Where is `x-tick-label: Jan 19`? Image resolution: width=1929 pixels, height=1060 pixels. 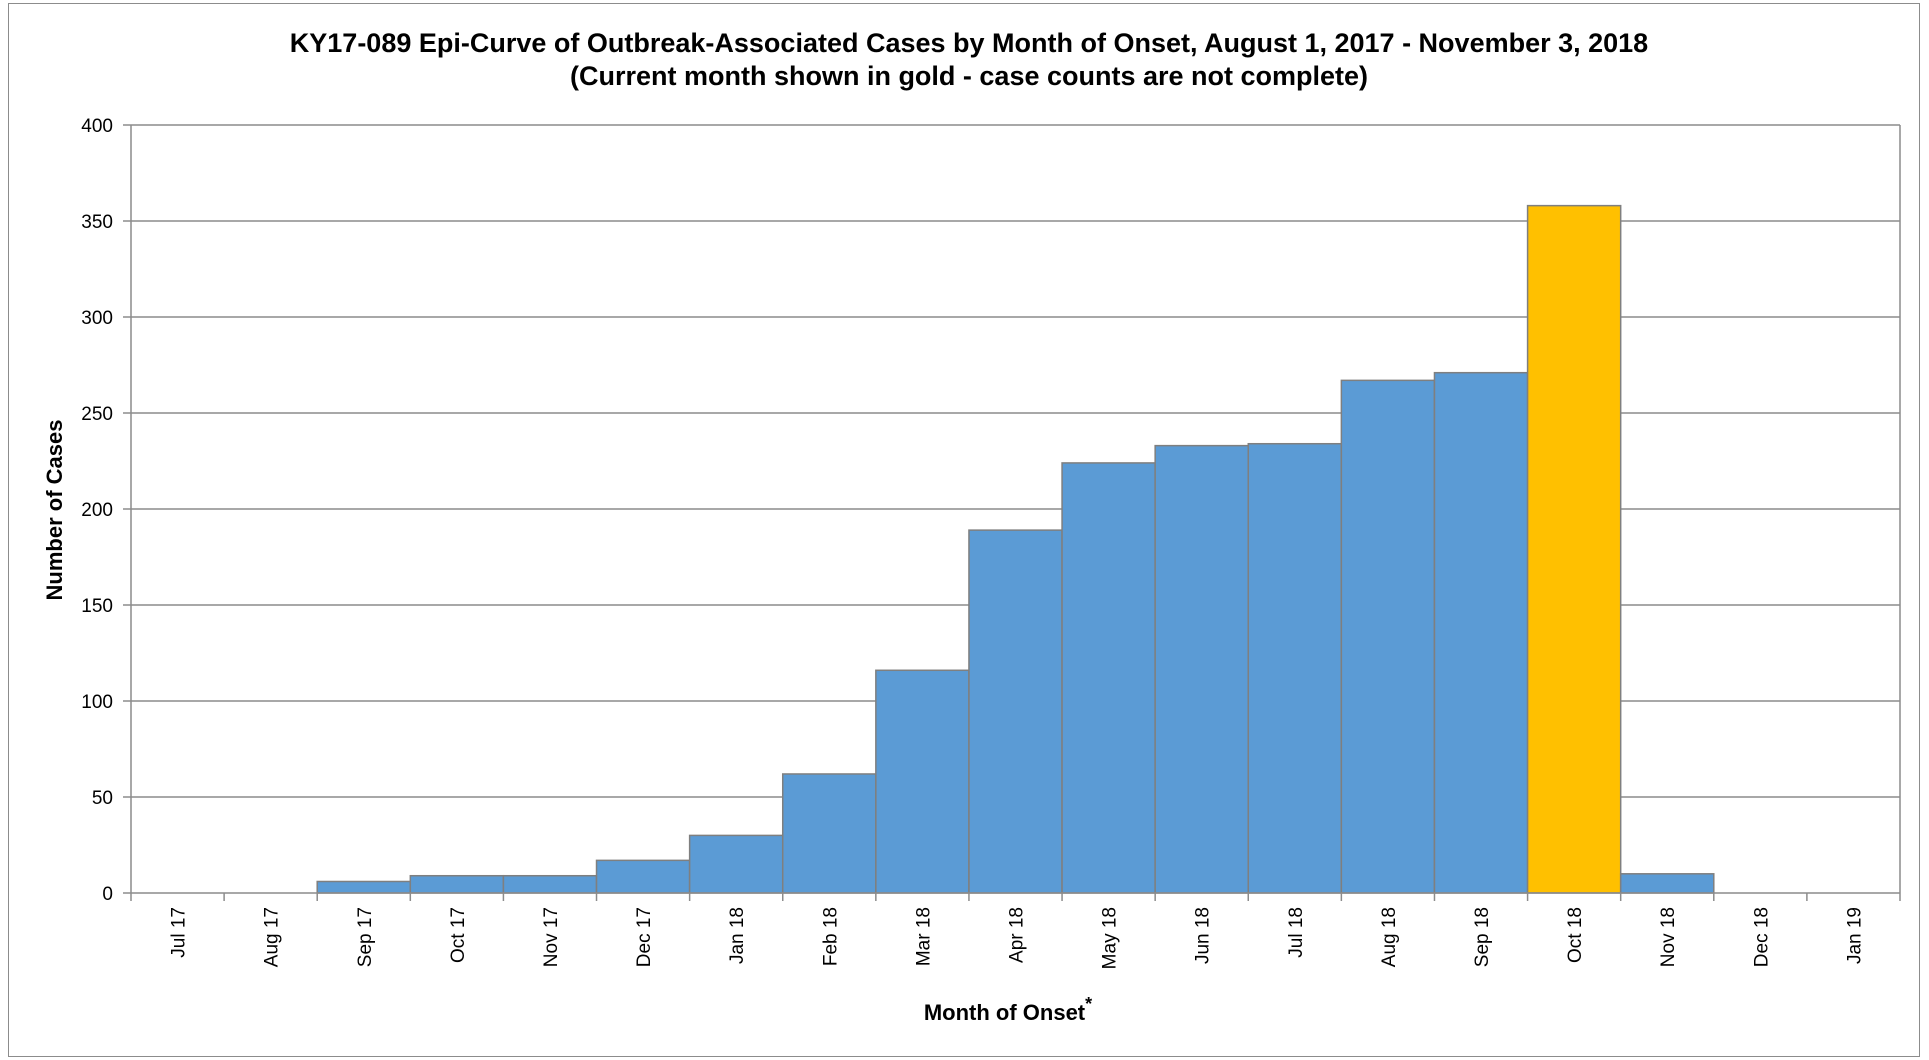 x-tick-label: Jan 19 is located at coordinates (1854, 935).